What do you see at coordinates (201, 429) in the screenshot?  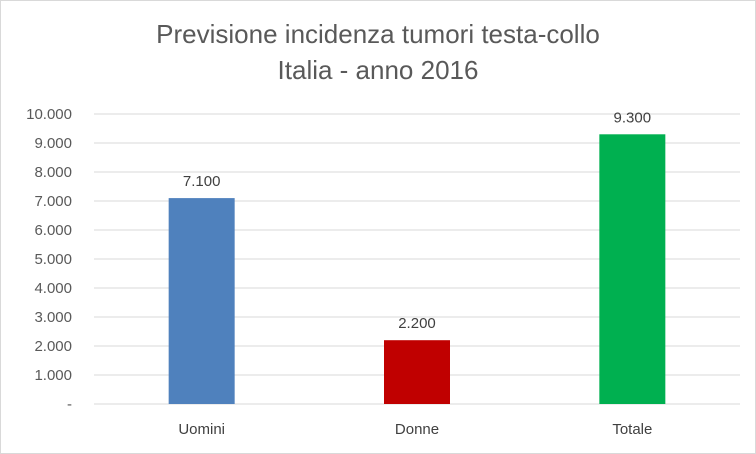 I see `category-label-uomini: Uomini` at bounding box center [201, 429].